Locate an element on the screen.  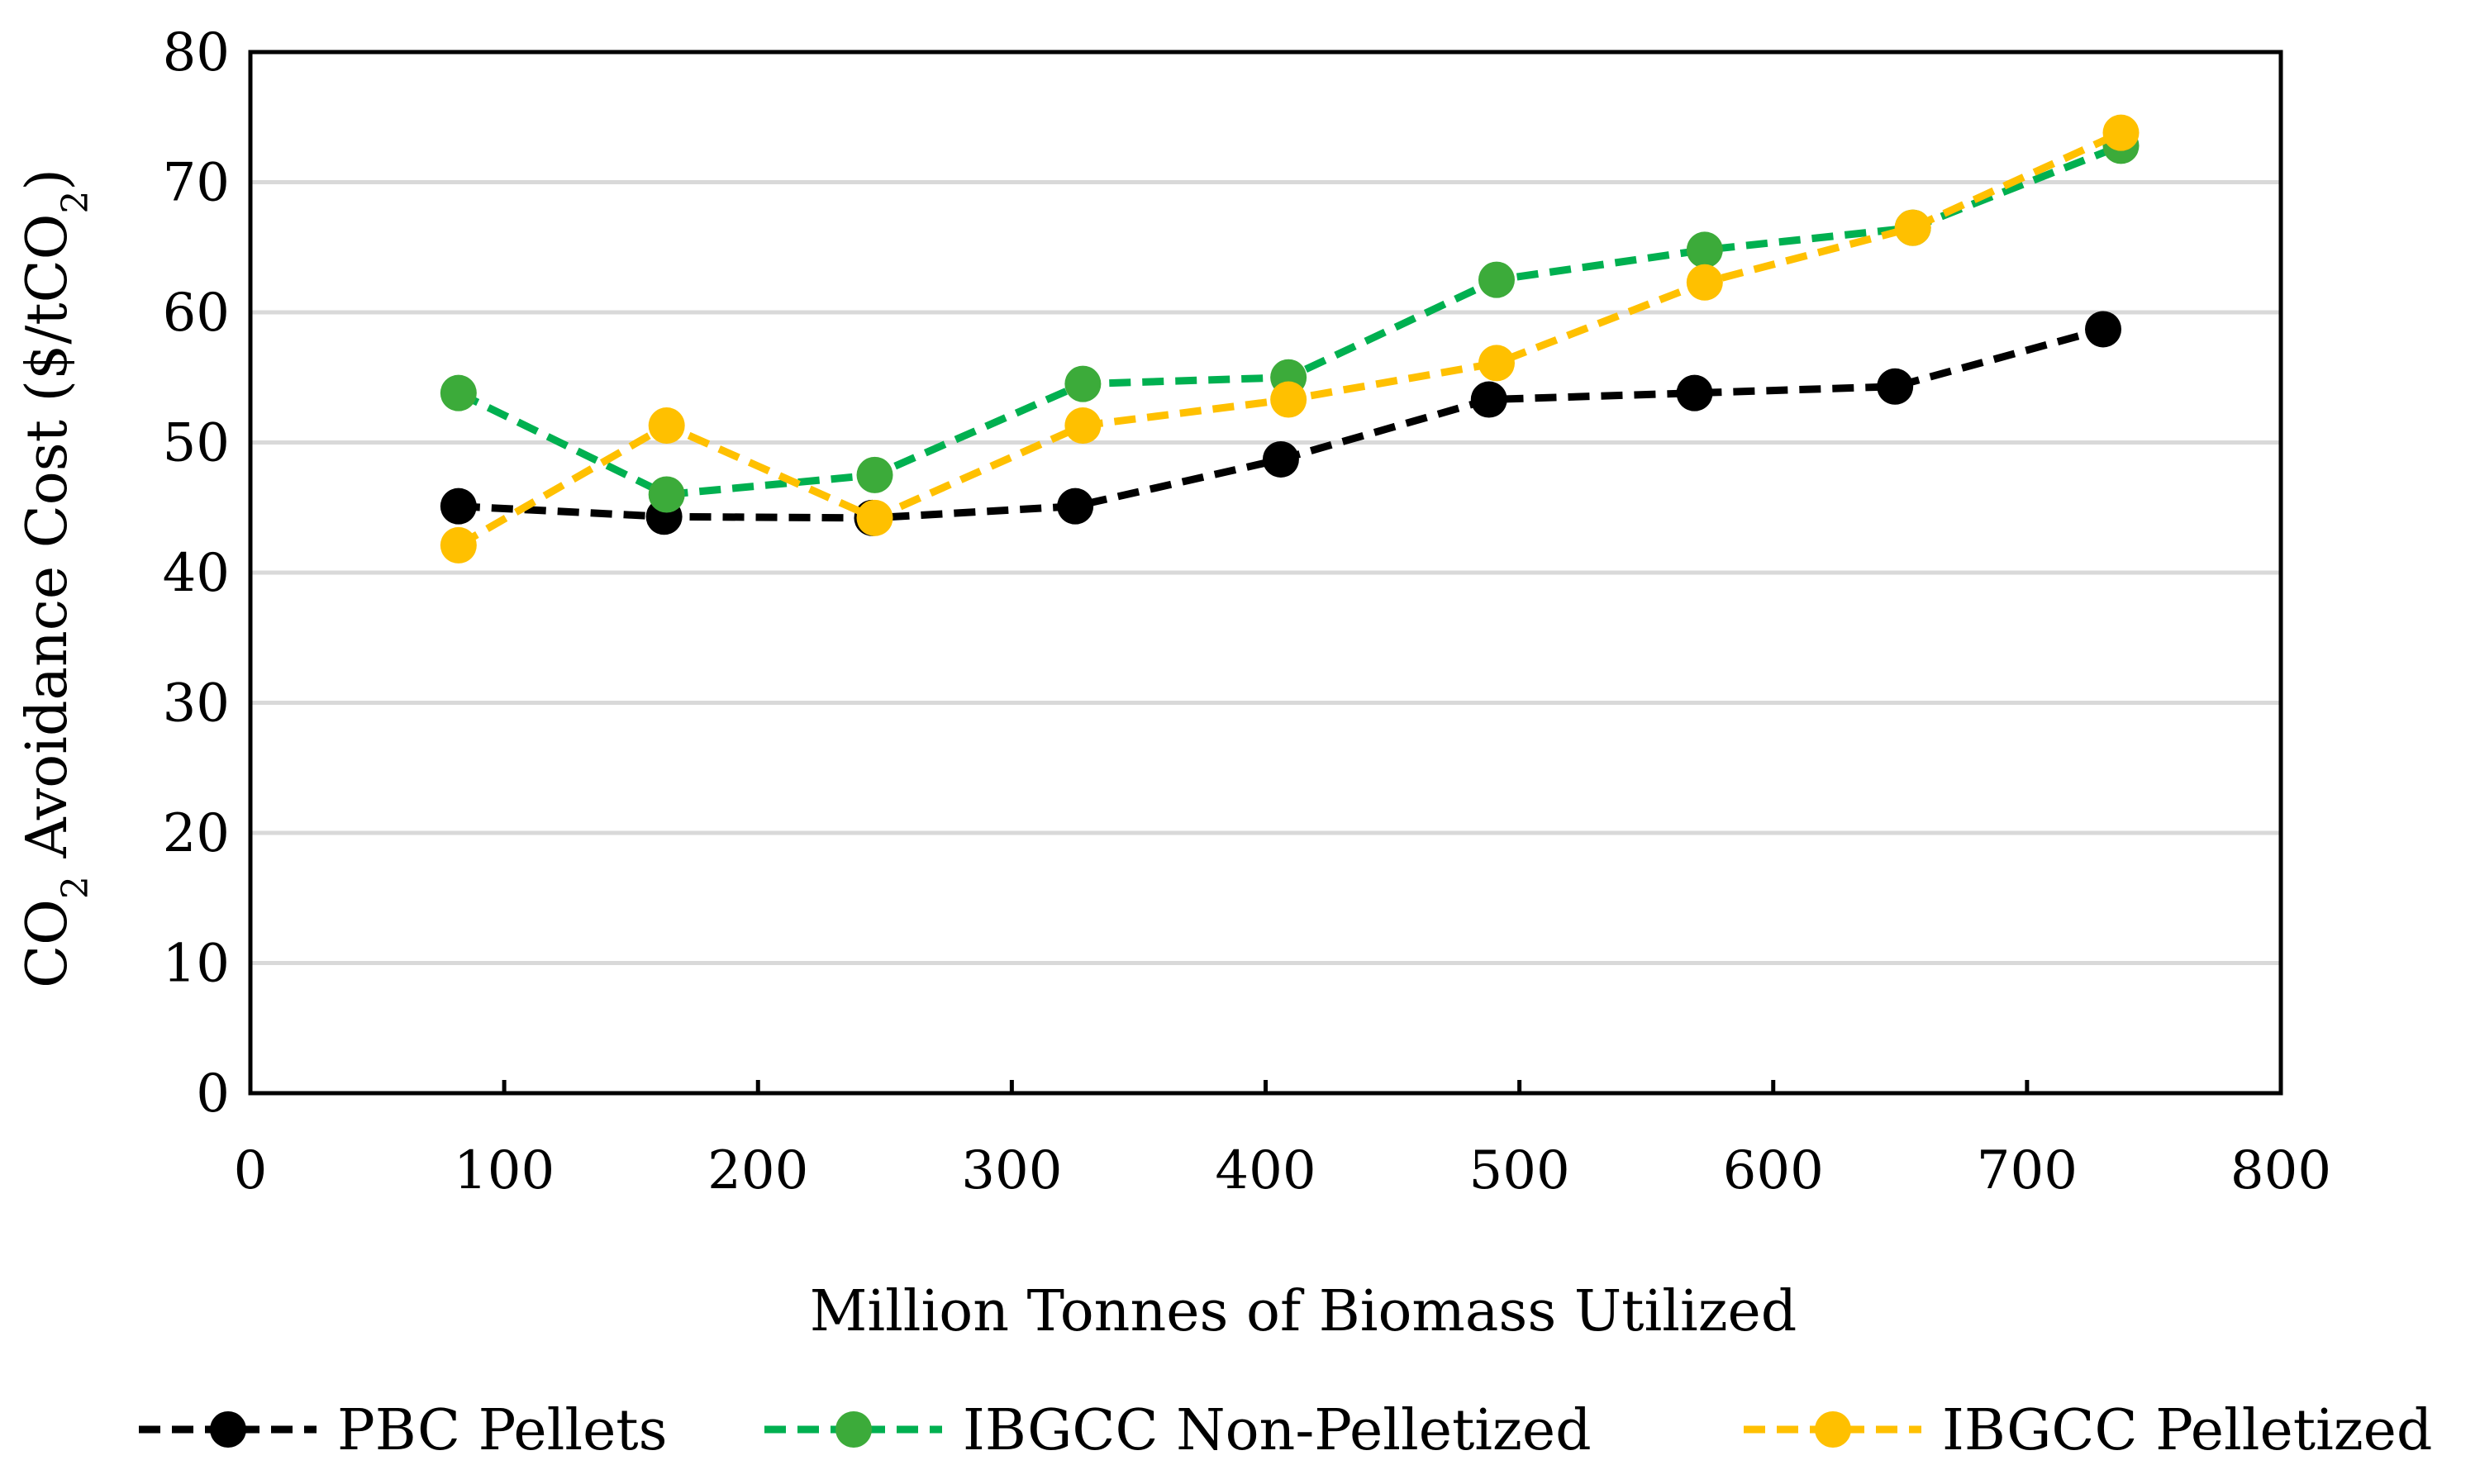
legend-item-ibgcc-pelletized: IBGCC Pelletized is located at coordinates (2088, 1430).